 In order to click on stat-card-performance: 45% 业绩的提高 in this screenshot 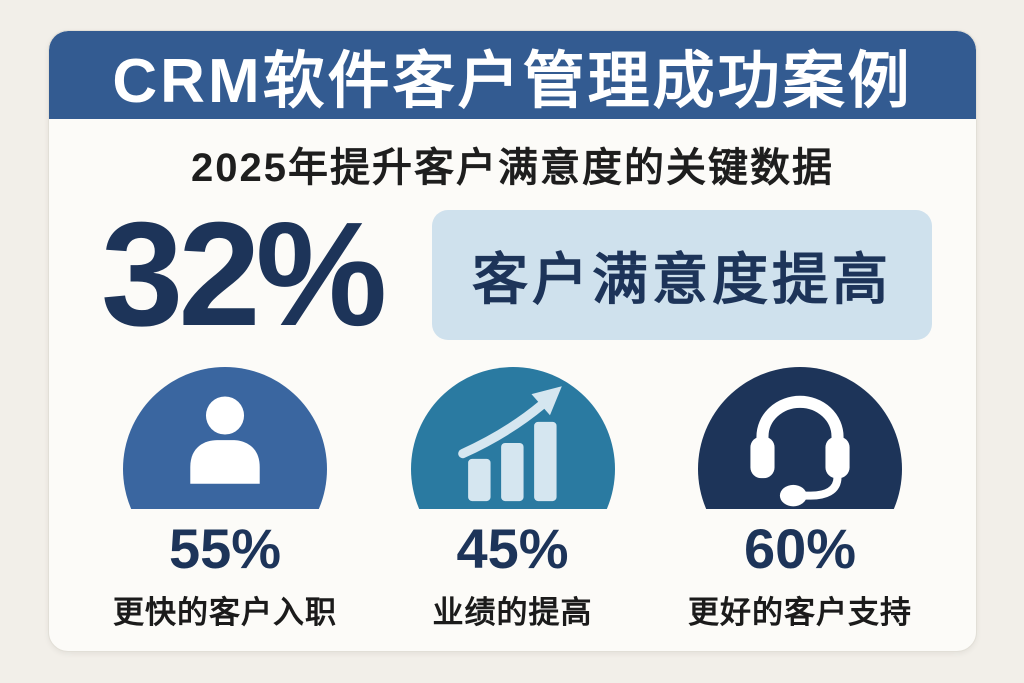, I will do `click(513, 499)`.